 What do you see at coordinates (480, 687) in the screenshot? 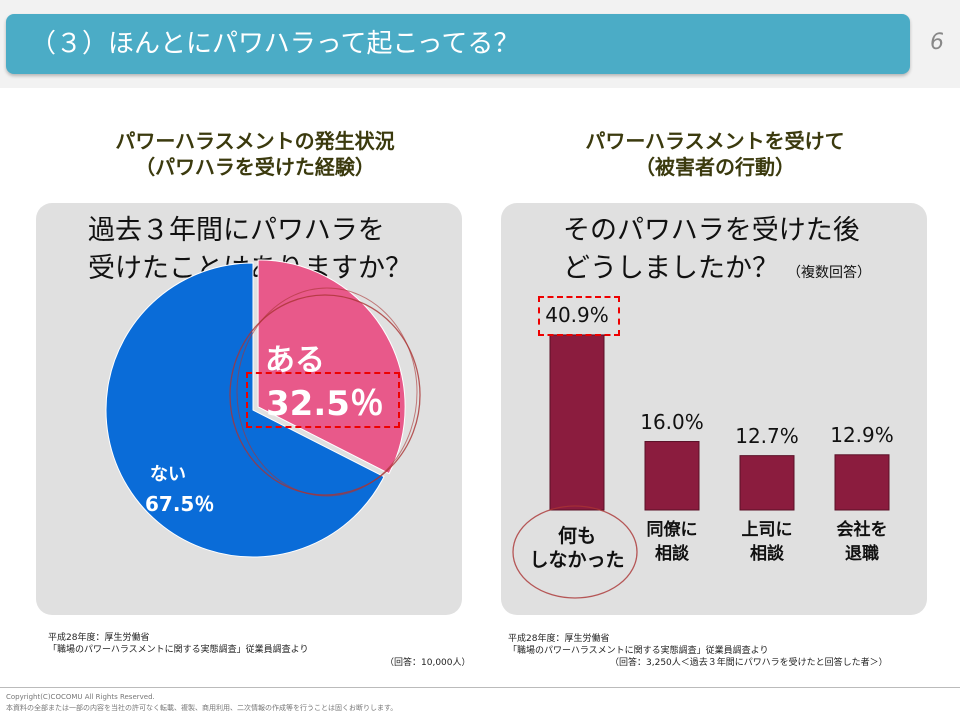
I see `footer-divider` at bounding box center [480, 687].